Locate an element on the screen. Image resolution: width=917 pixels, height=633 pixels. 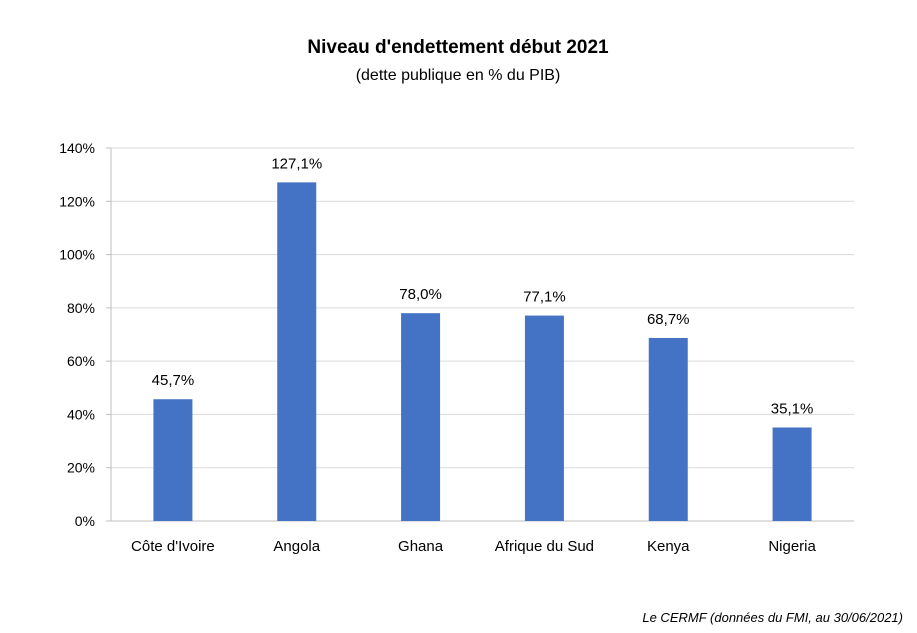
y-tick-label: 100% is located at coordinates (77, 255).